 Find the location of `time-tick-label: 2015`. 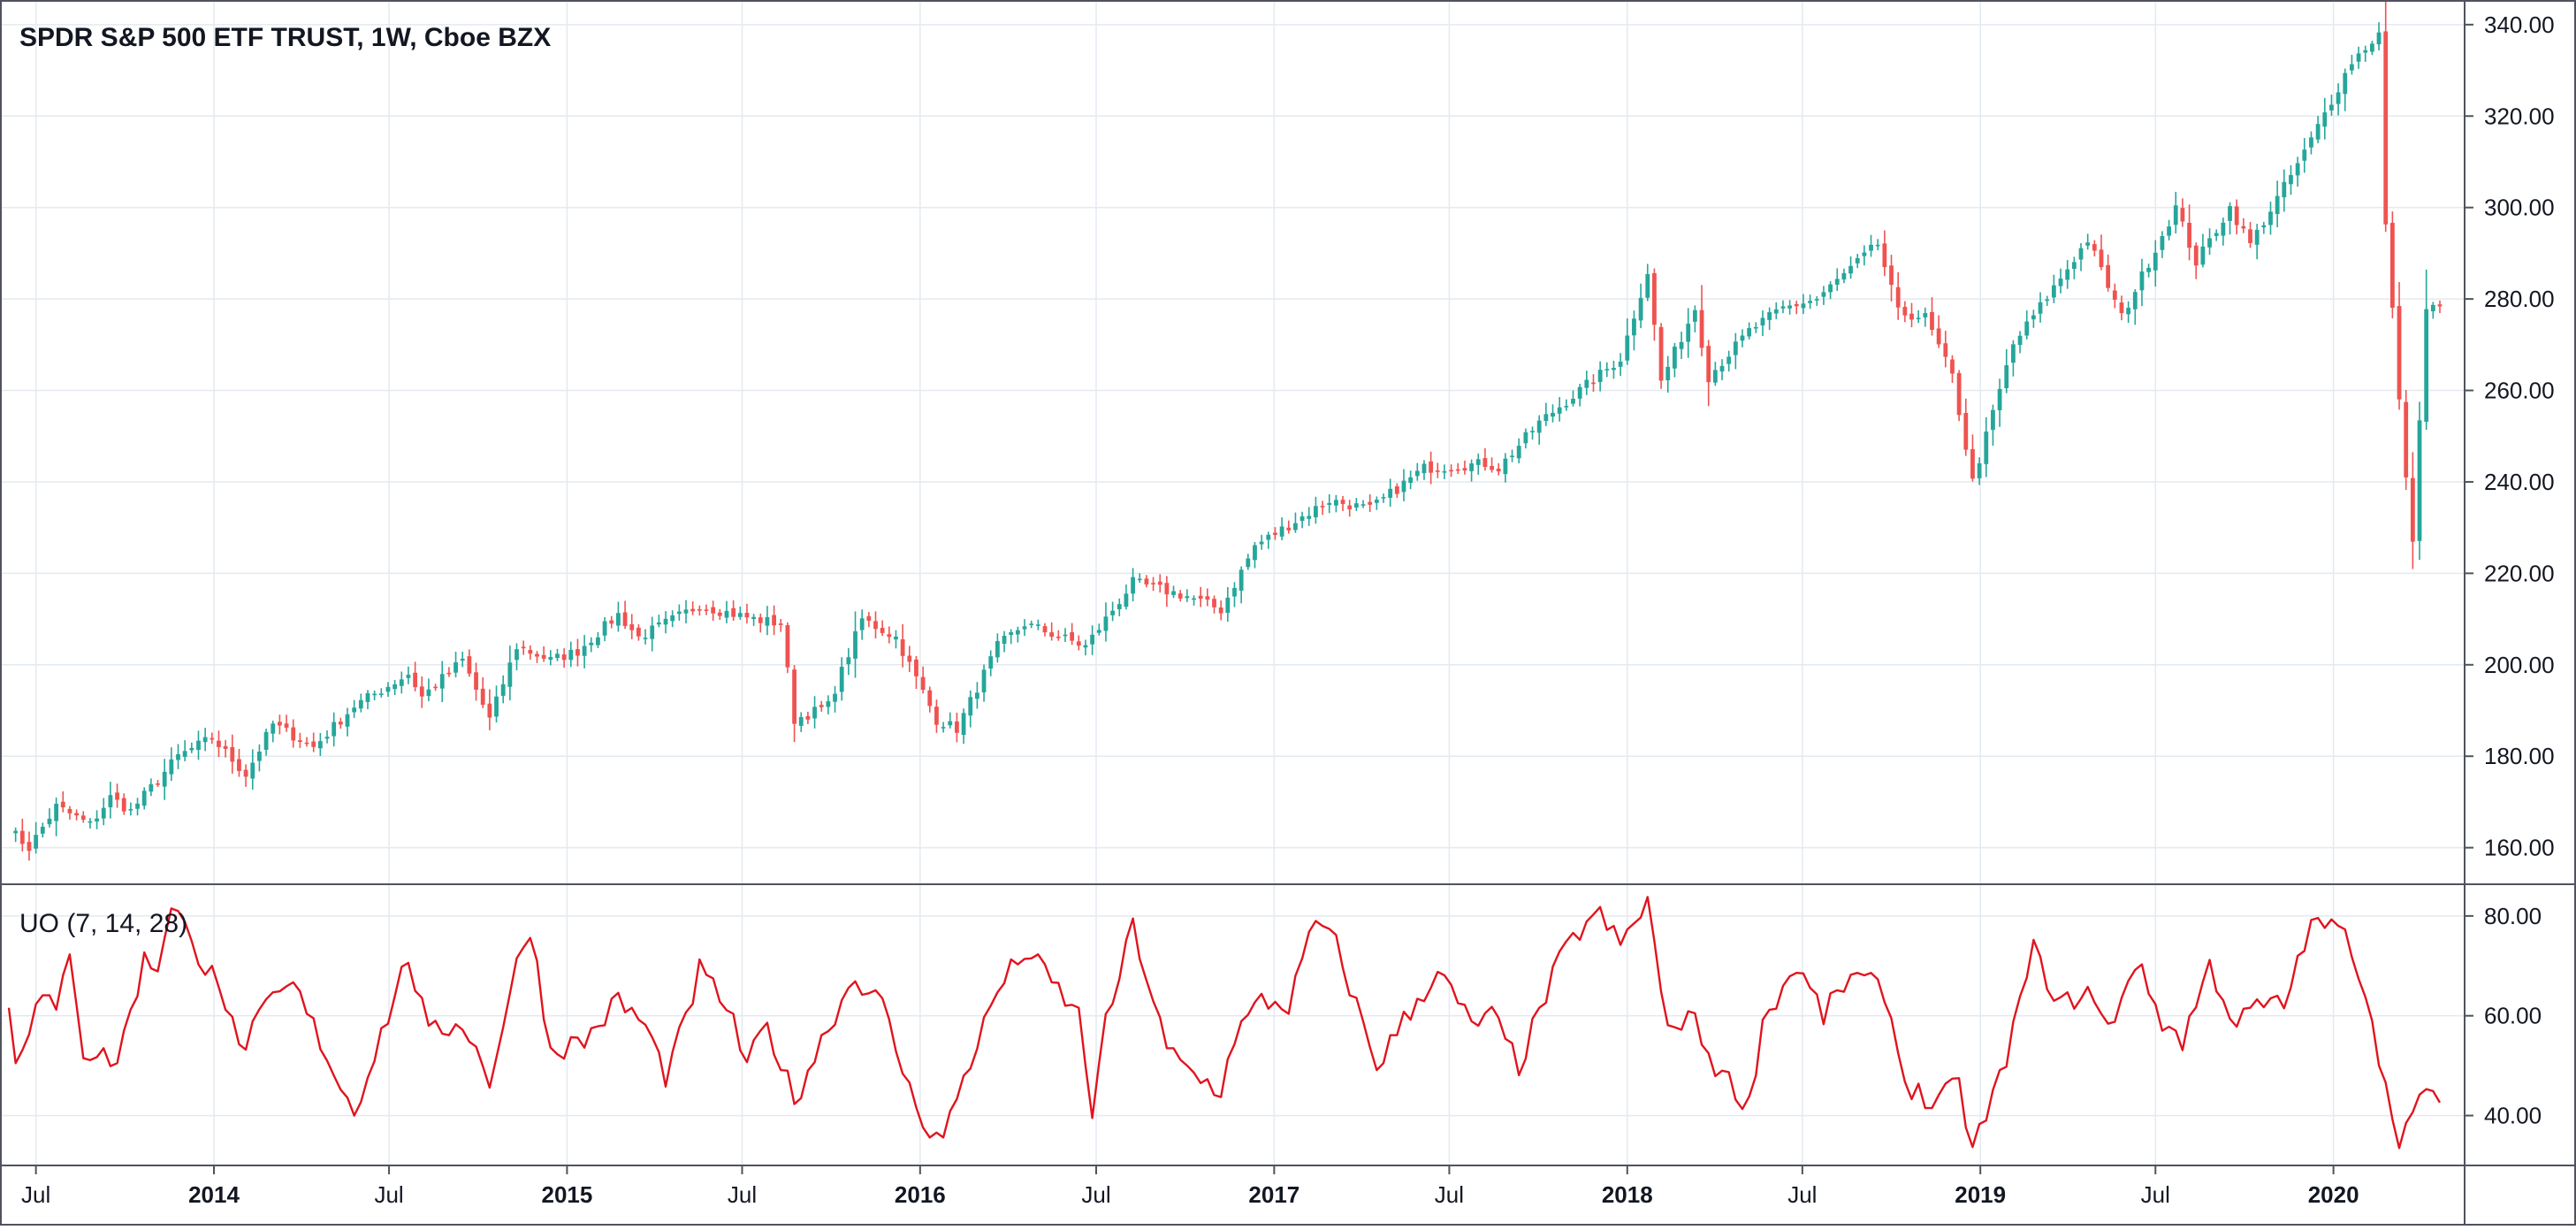

time-tick-label: 2015 is located at coordinates (566, 1194).